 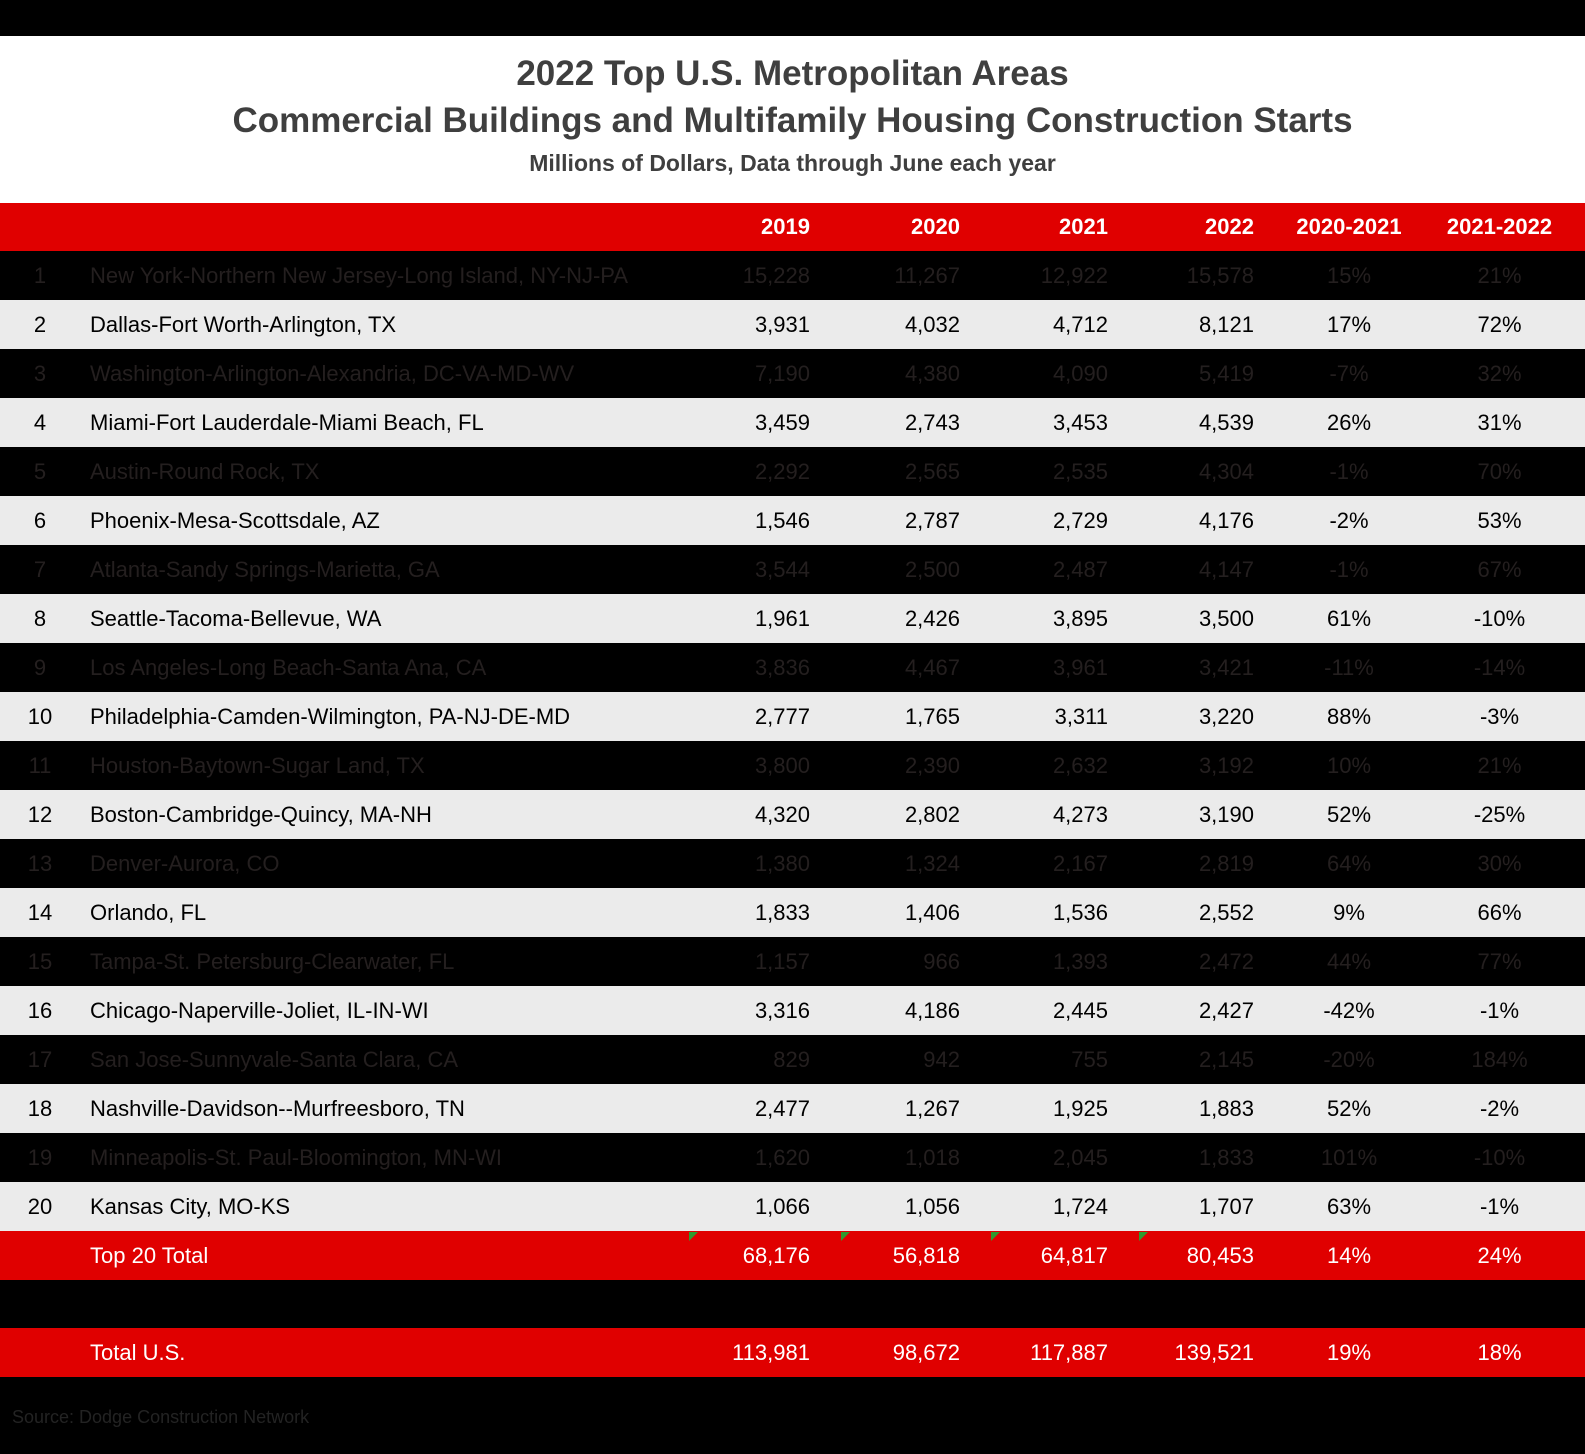 What do you see at coordinates (1080, 1108) in the screenshot?
I see `value-cell: 1,925` at bounding box center [1080, 1108].